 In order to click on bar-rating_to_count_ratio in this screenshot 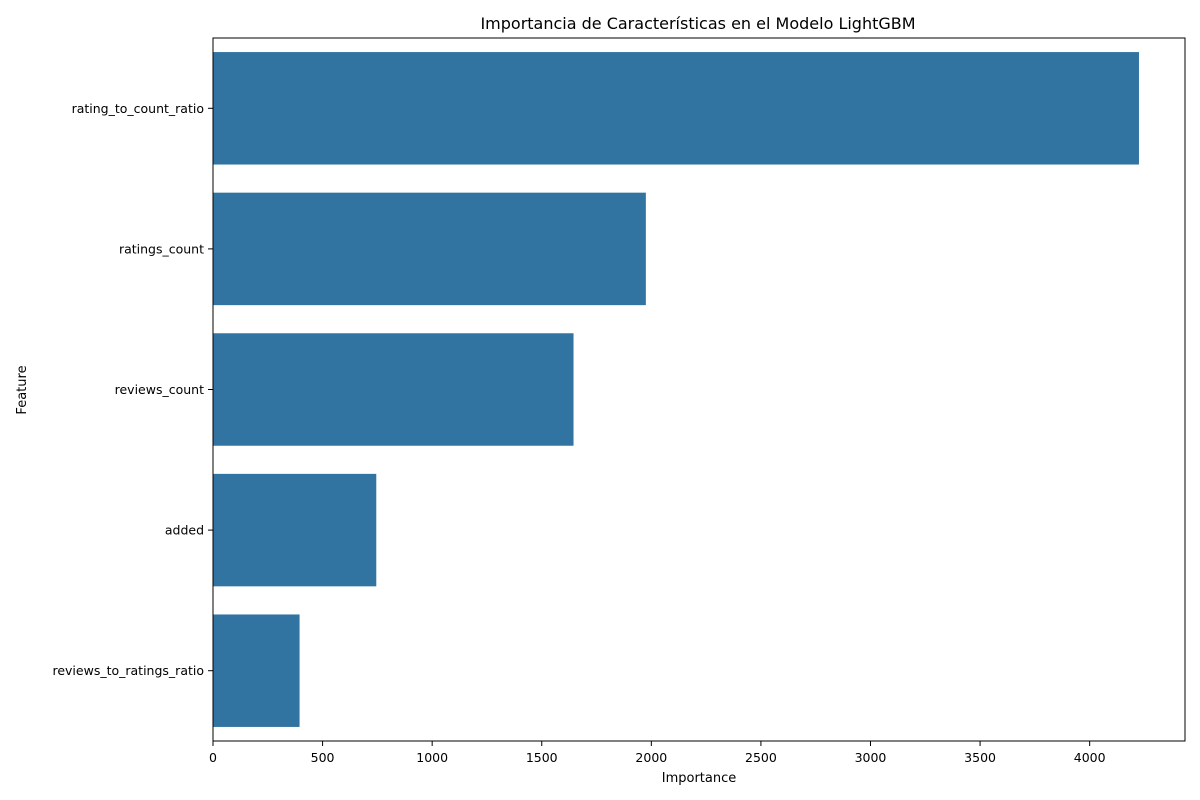, I will do `click(676, 108)`.